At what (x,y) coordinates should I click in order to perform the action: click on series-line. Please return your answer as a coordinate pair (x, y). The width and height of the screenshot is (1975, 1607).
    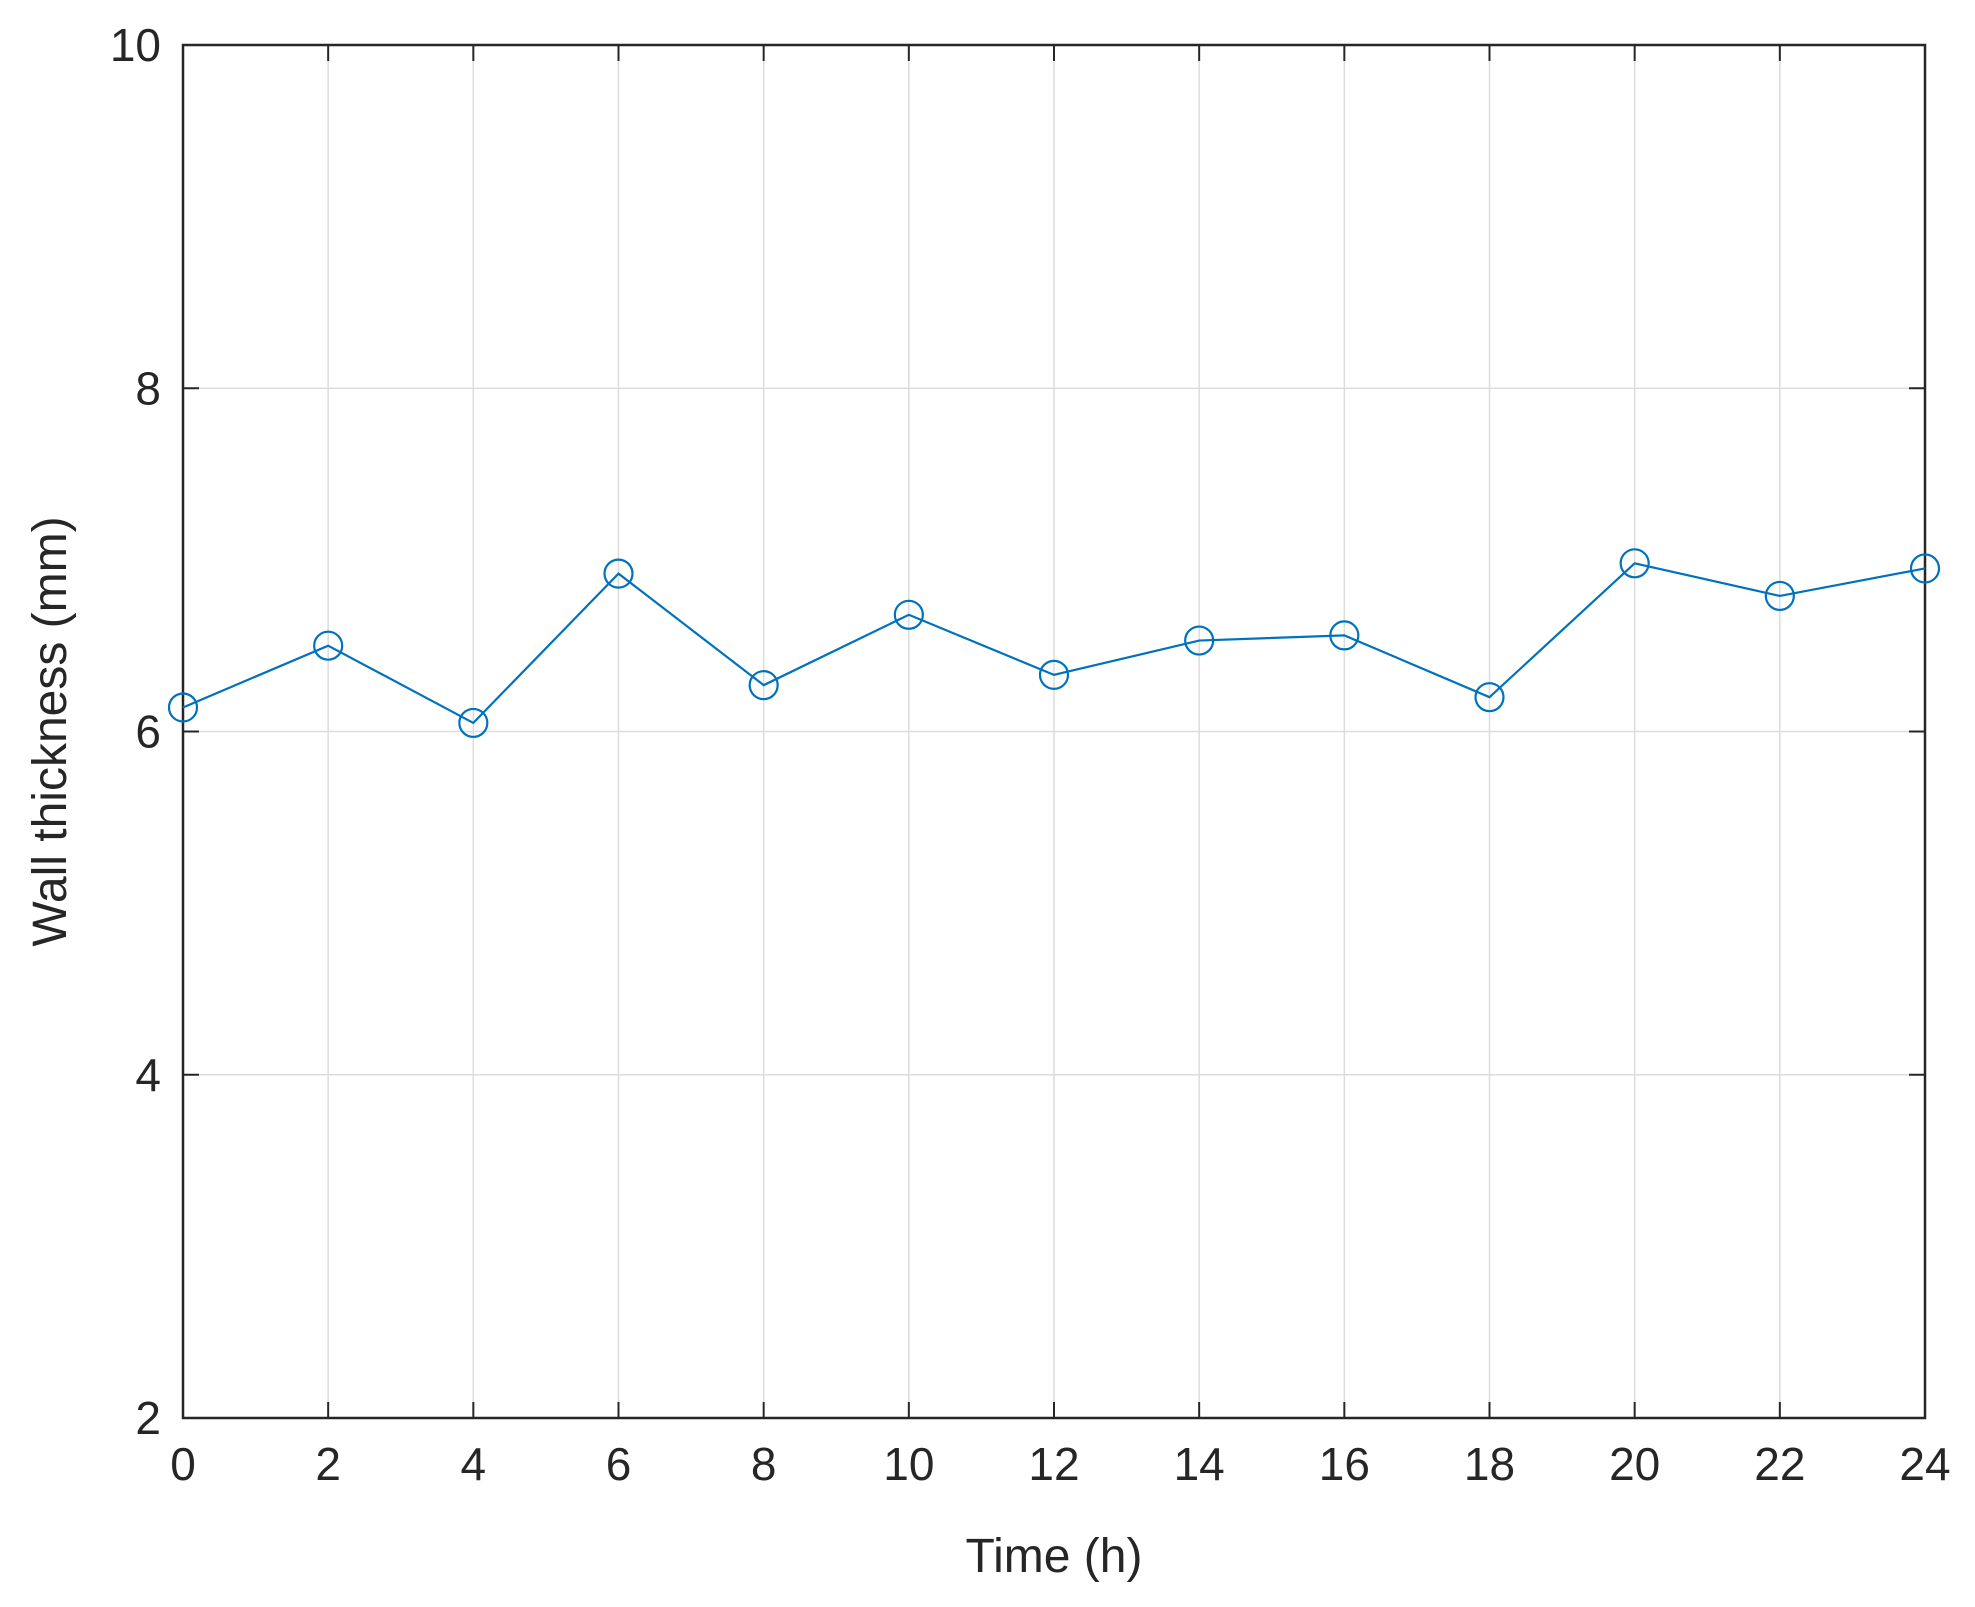
    Looking at the image, I should click on (1054, 643).